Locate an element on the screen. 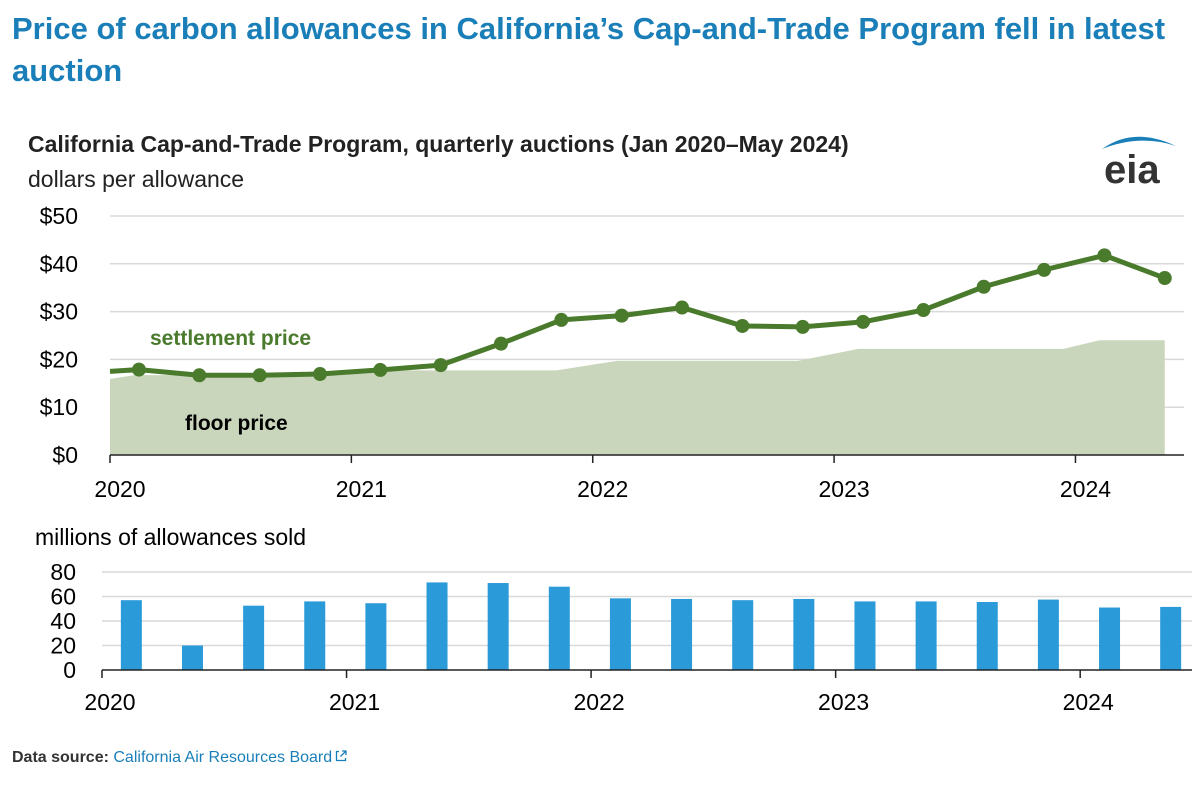 Image resolution: width=1202 pixels, height=800 pixels. eia-logo-swoosh-icon: eia is located at coordinates (1139, 164).